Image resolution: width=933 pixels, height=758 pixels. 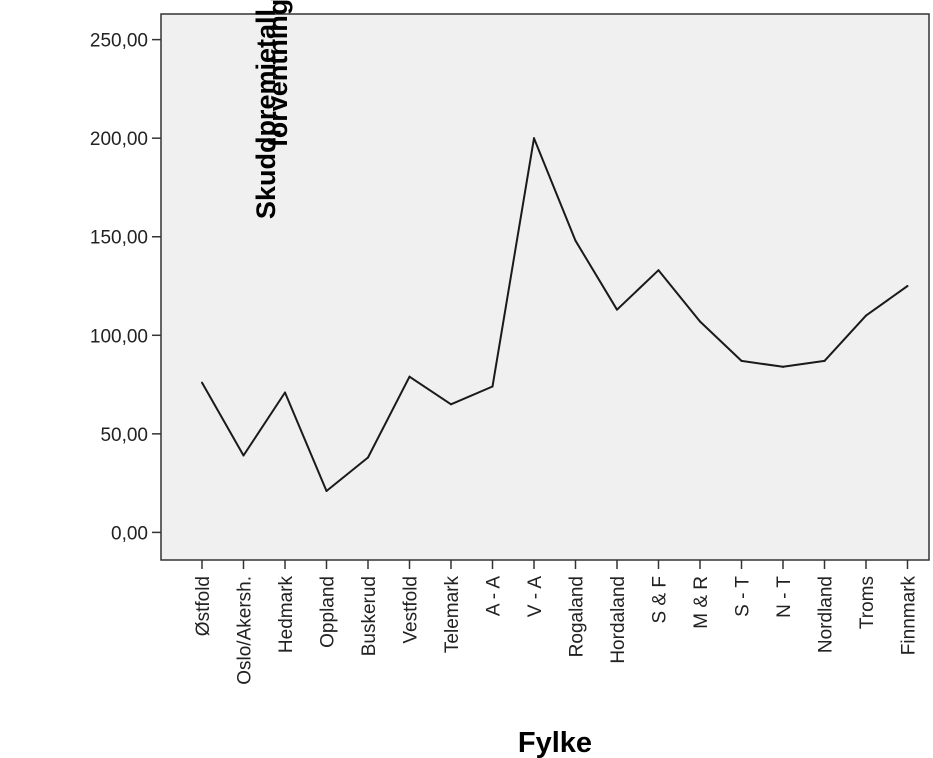 I want to click on x-tick-label: Finnmark, so click(x=909, y=616).